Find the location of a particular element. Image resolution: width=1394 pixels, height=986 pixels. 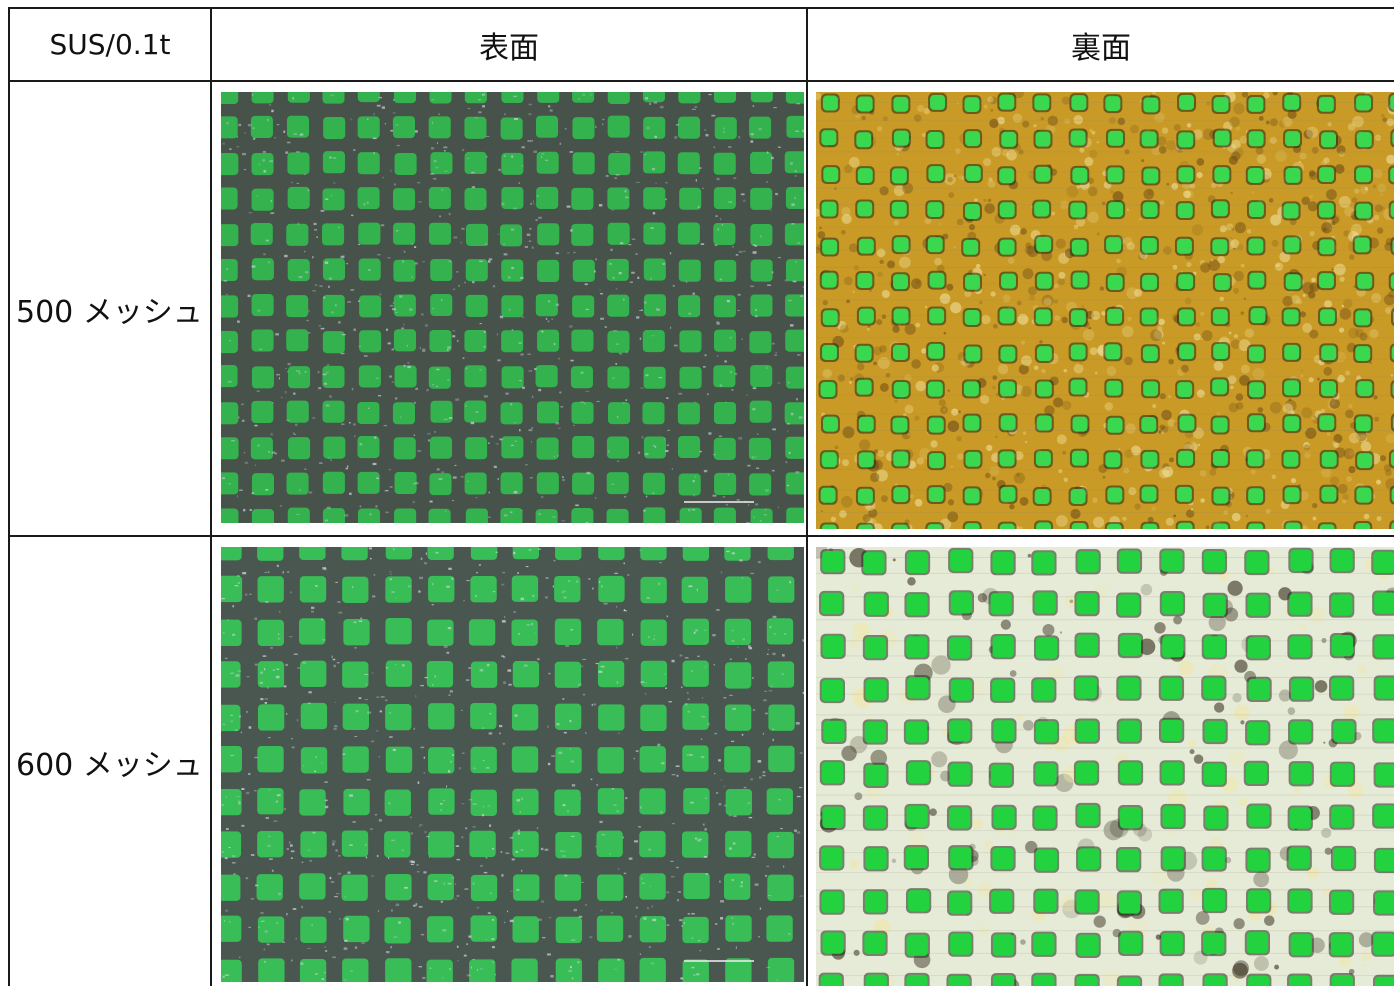

column-header-back: 裏面 is located at coordinates (1101, 44).